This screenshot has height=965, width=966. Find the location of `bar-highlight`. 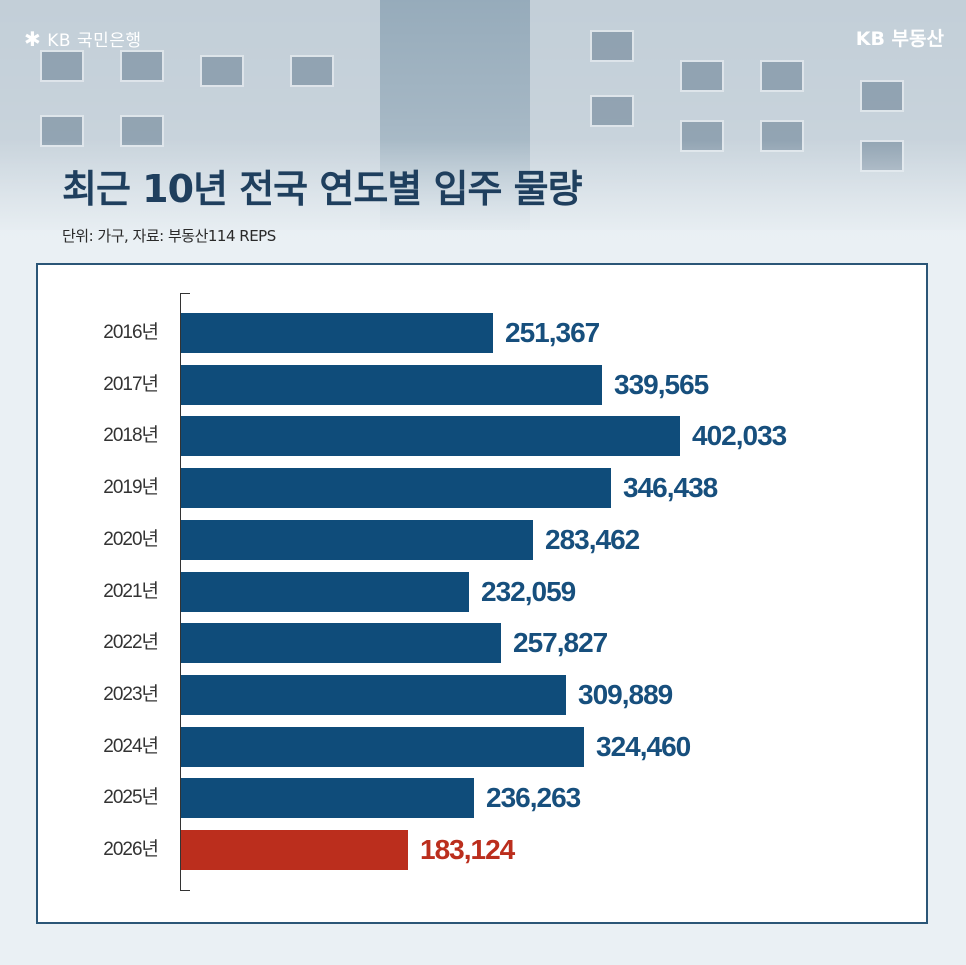

bar-highlight is located at coordinates (294, 850).